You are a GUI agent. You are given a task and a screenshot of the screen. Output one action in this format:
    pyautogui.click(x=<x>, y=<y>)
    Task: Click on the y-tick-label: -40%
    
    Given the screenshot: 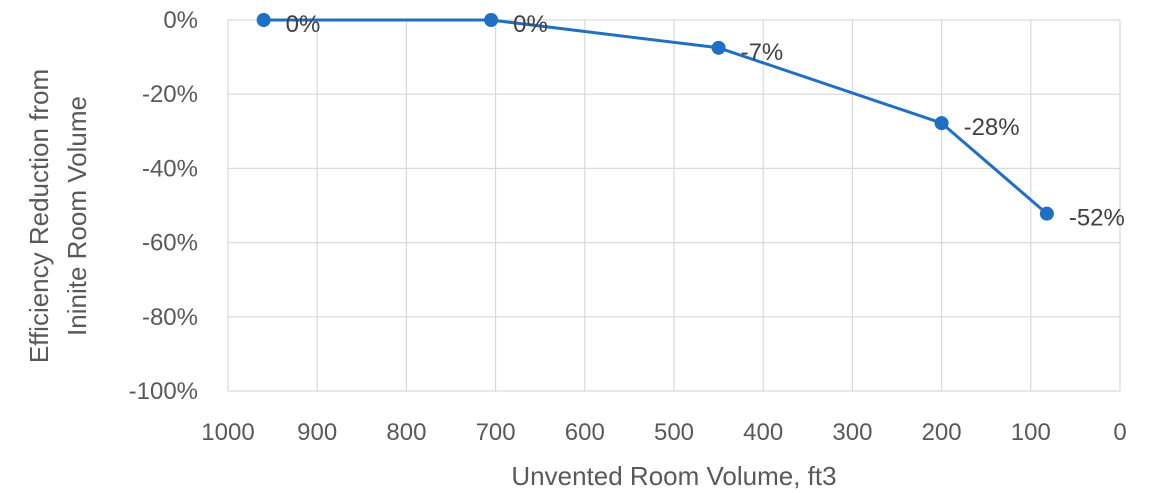 What is the action you would take?
    pyautogui.click(x=170, y=168)
    